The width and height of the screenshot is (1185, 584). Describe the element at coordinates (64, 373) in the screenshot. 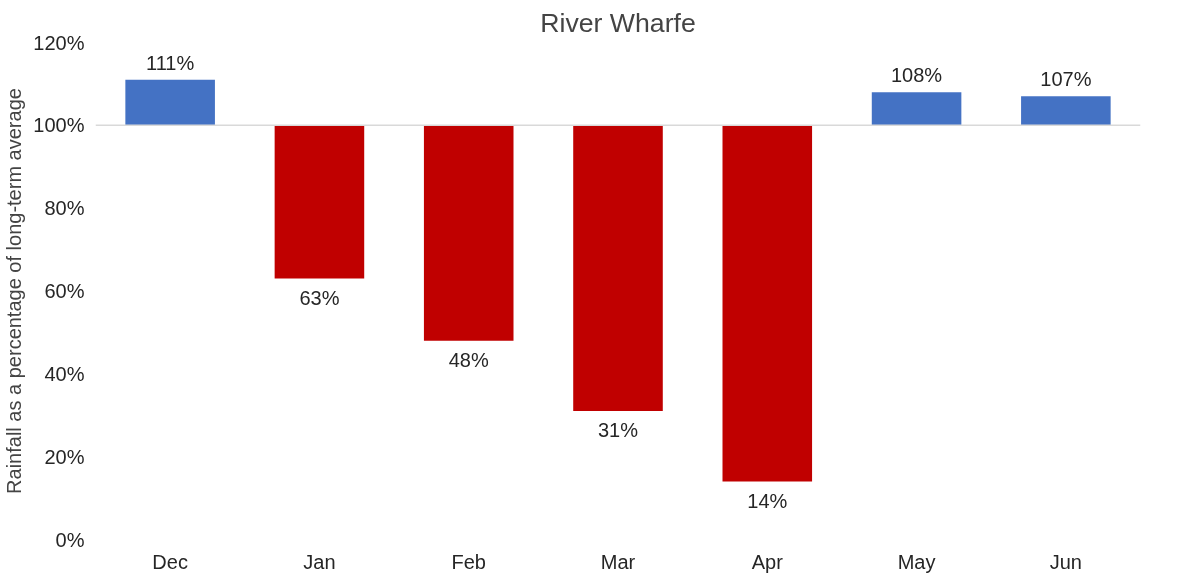

I see `y-tick-label: 40%` at that location.